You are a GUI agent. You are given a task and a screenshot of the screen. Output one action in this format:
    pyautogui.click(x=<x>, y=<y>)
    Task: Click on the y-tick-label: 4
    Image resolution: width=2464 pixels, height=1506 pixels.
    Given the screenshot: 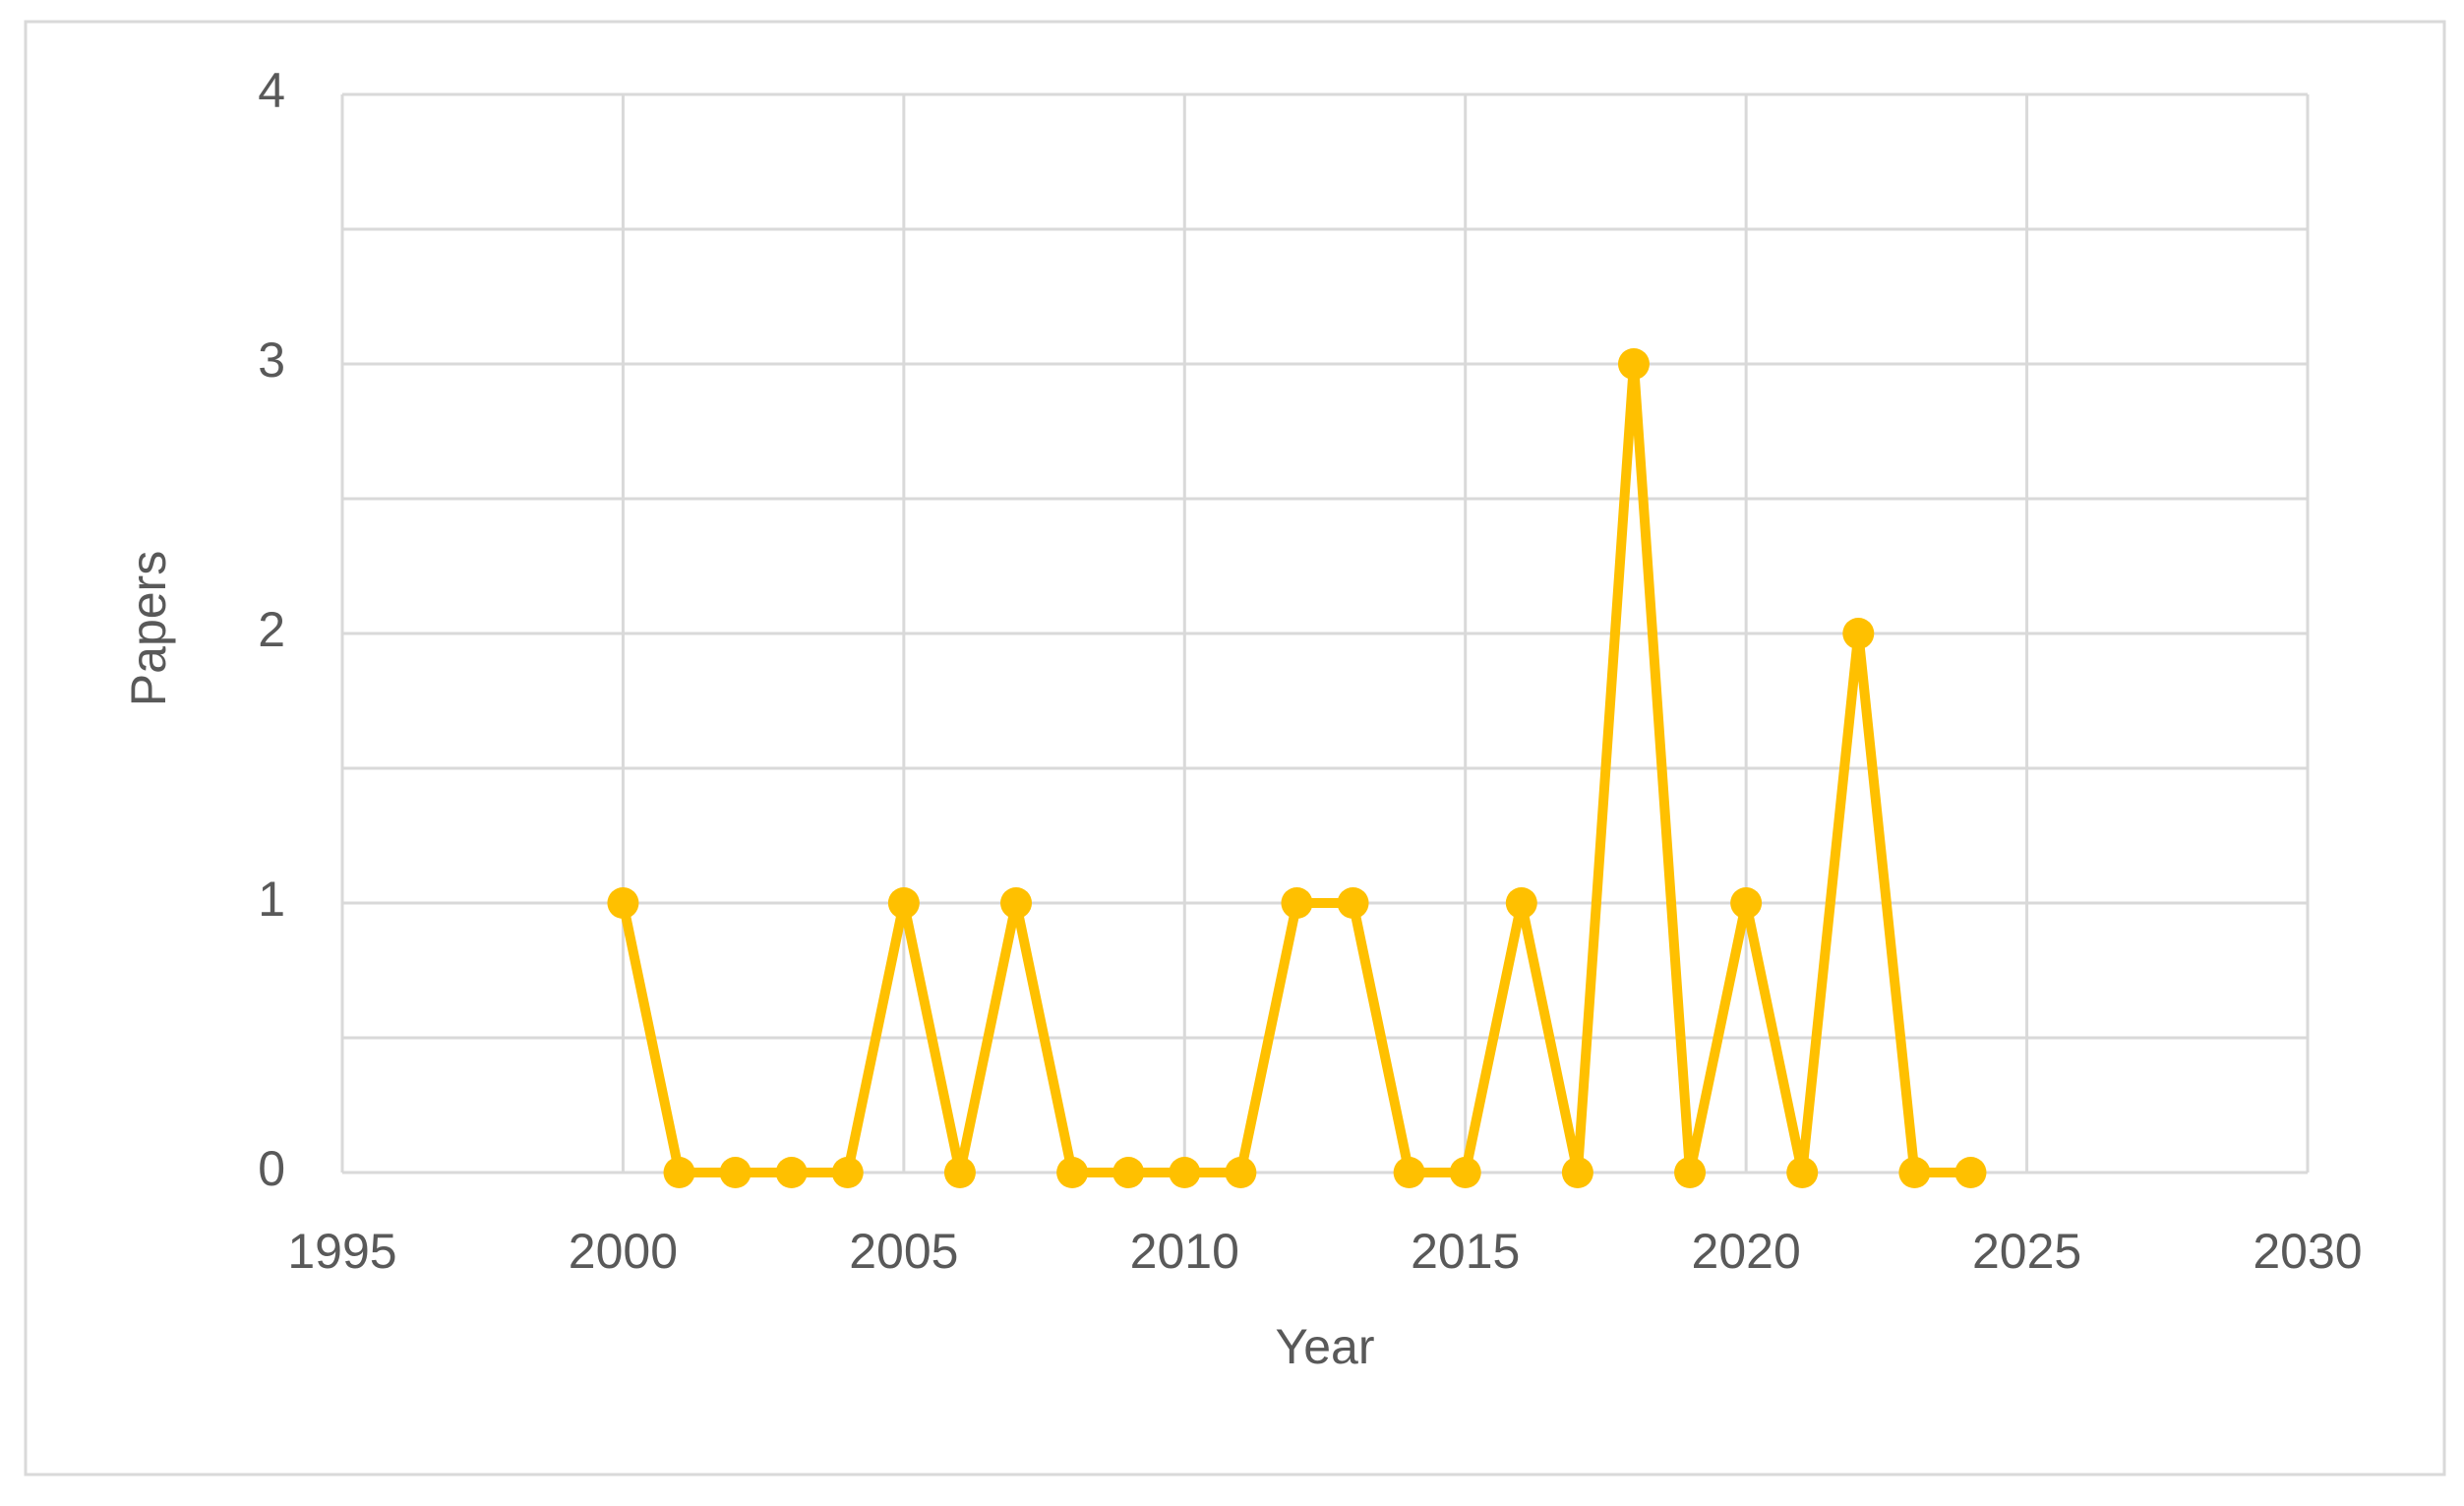 What is the action you would take?
    pyautogui.click(x=272, y=90)
    